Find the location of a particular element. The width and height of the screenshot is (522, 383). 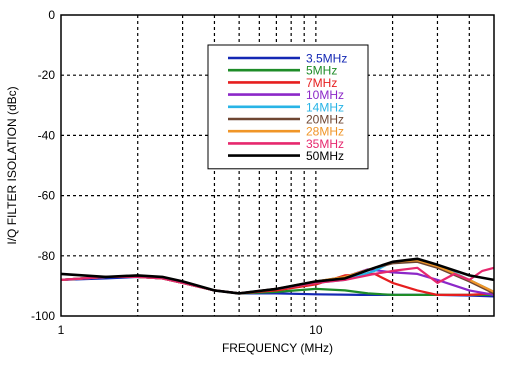

legend-label: 35MHz is located at coordinates (325, 144).